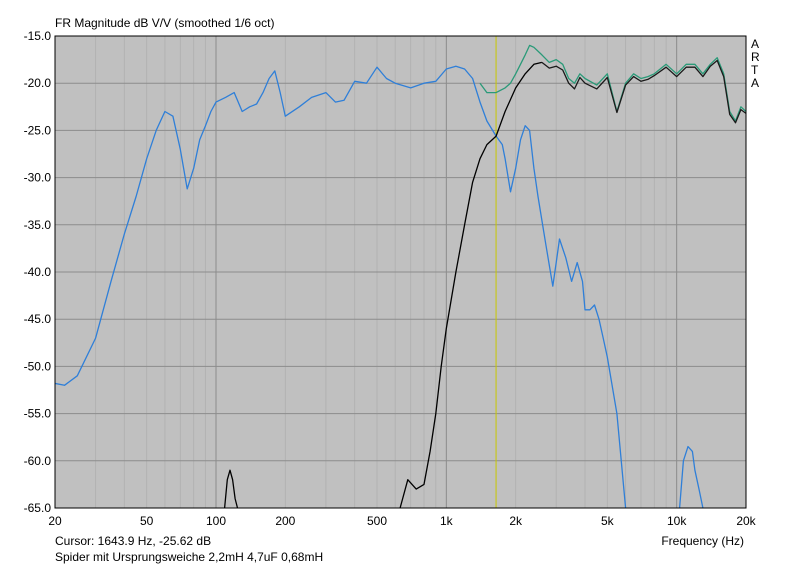 The image size is (800, 569). What do you see at coordinates (702, 541) in the screenshot?
I see `x-axis-label: Frequency (Hz)` at bounding box center [702, 541].